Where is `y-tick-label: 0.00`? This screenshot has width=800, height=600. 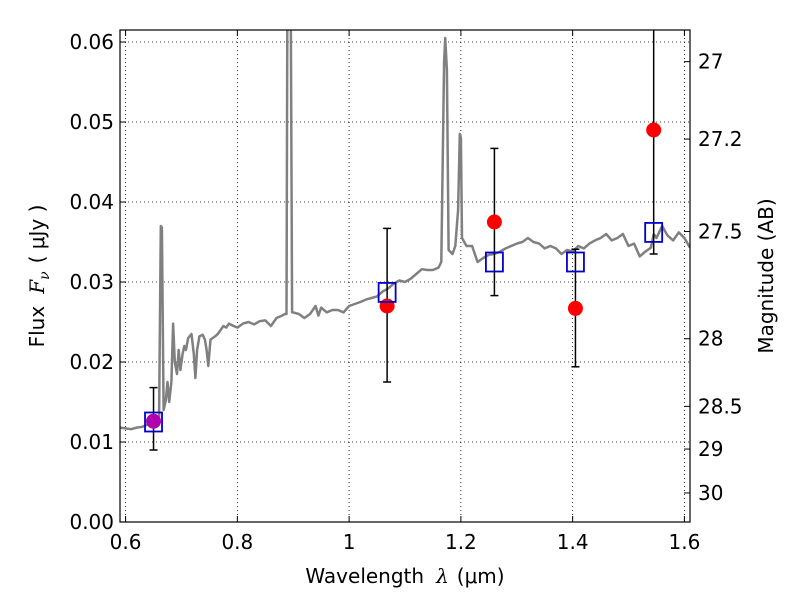
y-tick-label: 0.00 is located at coordinates (91, 522).